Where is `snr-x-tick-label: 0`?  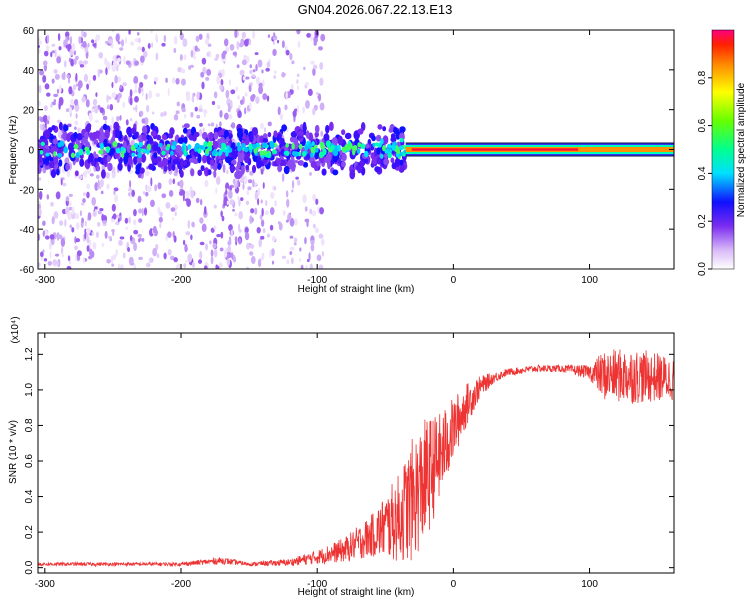 snr-x-tick-label: 0 is located at coordinates (454, 584).